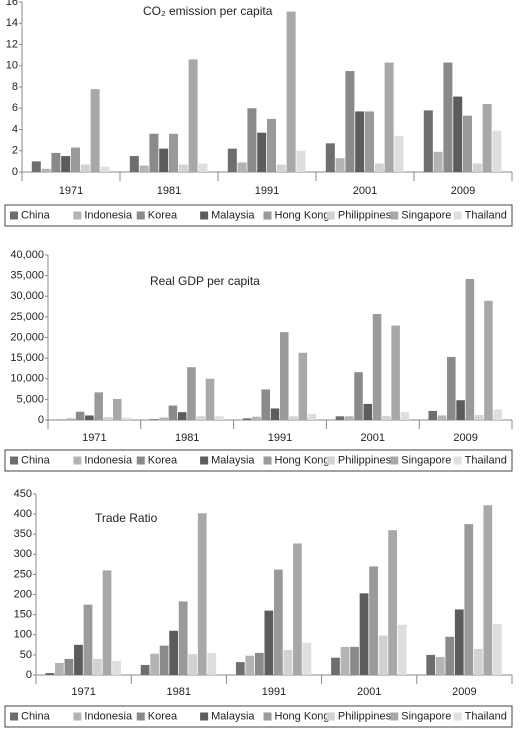 The width and height of the screenshot is (520, 729). I want to click on legend-label: China, so click(36, 716).